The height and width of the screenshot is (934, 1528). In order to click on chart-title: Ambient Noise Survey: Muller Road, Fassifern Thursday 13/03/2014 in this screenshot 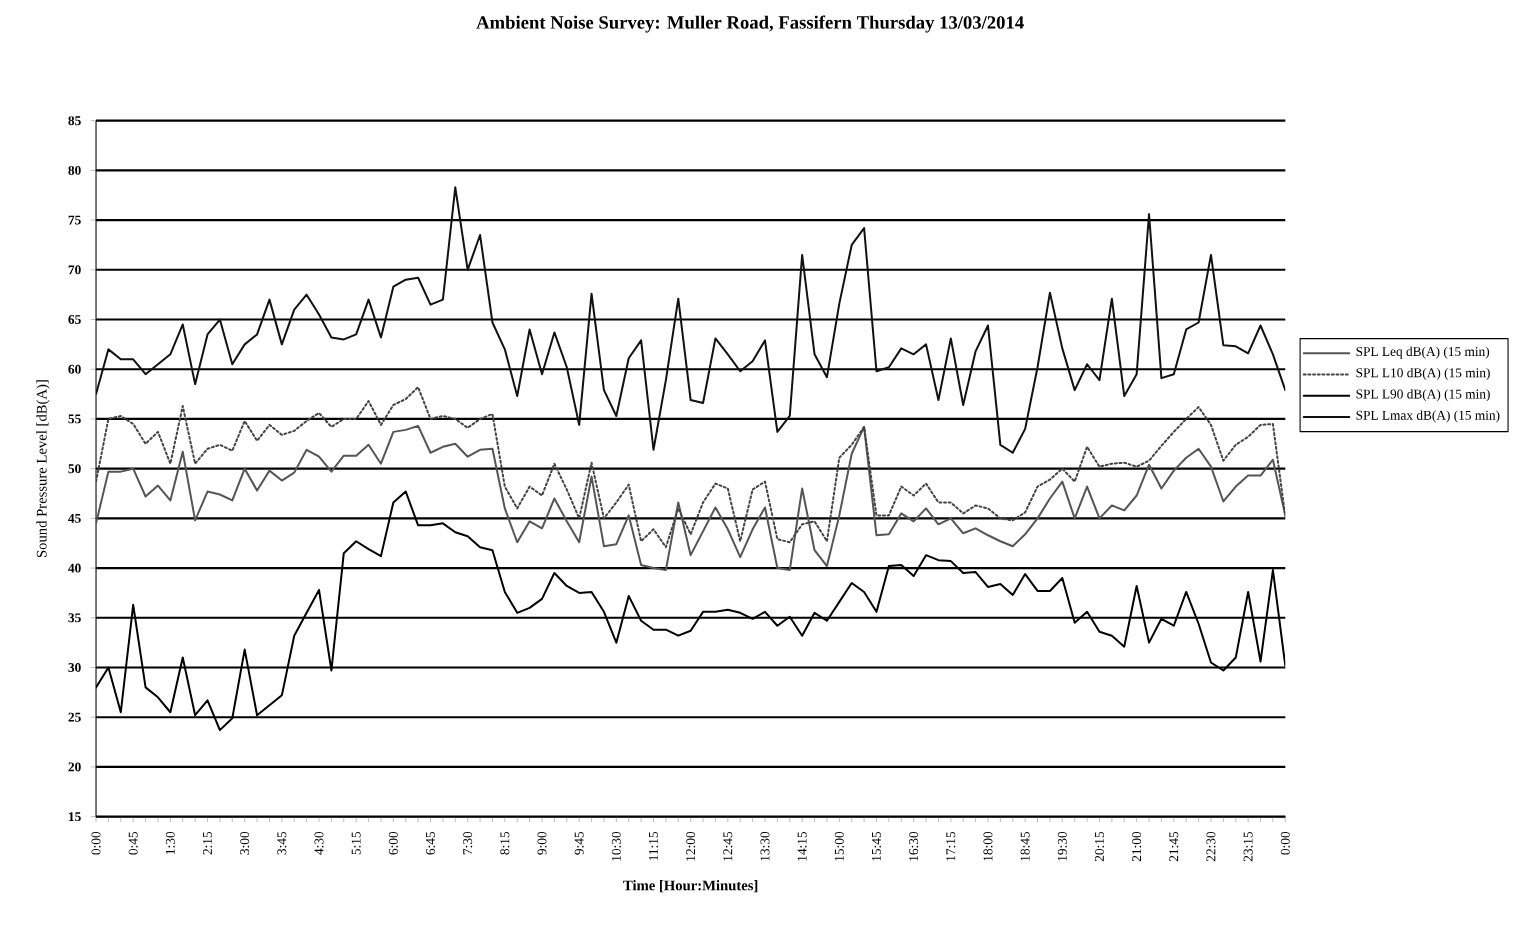, I will do `click(750, 24)`.